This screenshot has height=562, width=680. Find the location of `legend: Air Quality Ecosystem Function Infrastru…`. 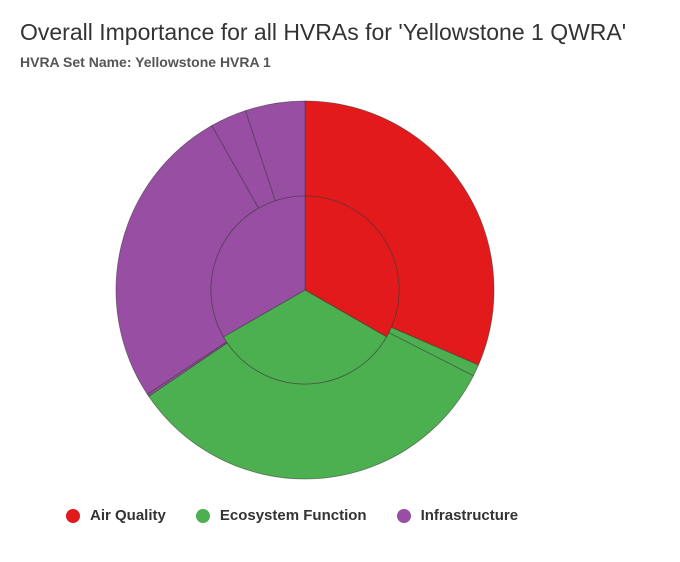

legend: Air Quality Ecosystem Function Infrastru… is located at coordinates (307, 515).